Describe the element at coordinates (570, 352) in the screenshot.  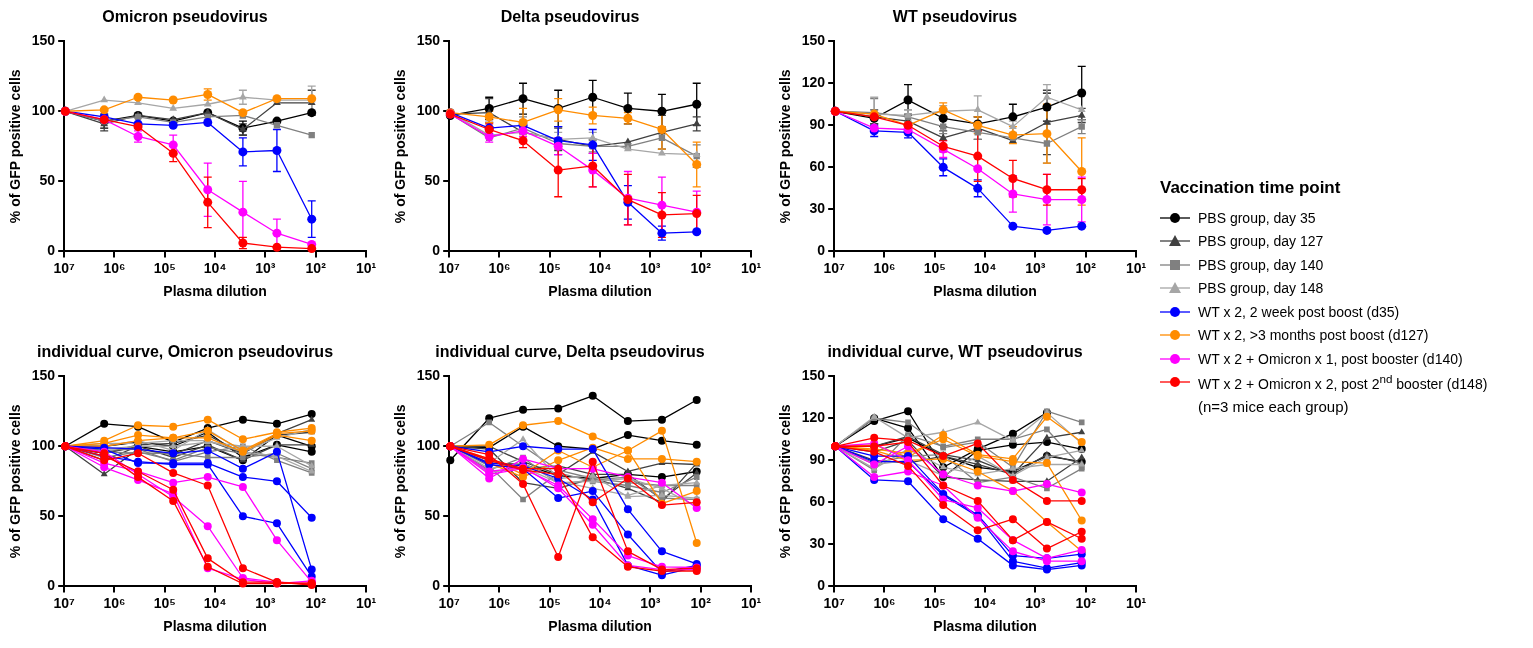
I see `chart-title: individual curve, Delta pseudovirus` at that location.